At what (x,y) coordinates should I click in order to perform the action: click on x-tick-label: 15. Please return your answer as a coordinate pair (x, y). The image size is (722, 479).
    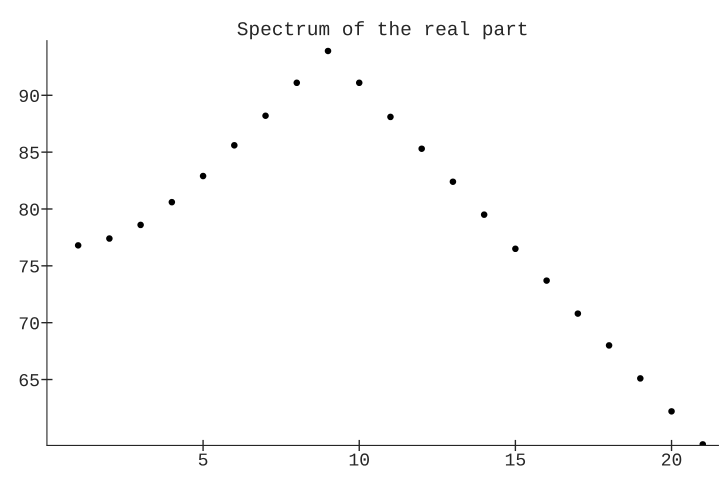
    Looking at the image, I should click on (516, 460).